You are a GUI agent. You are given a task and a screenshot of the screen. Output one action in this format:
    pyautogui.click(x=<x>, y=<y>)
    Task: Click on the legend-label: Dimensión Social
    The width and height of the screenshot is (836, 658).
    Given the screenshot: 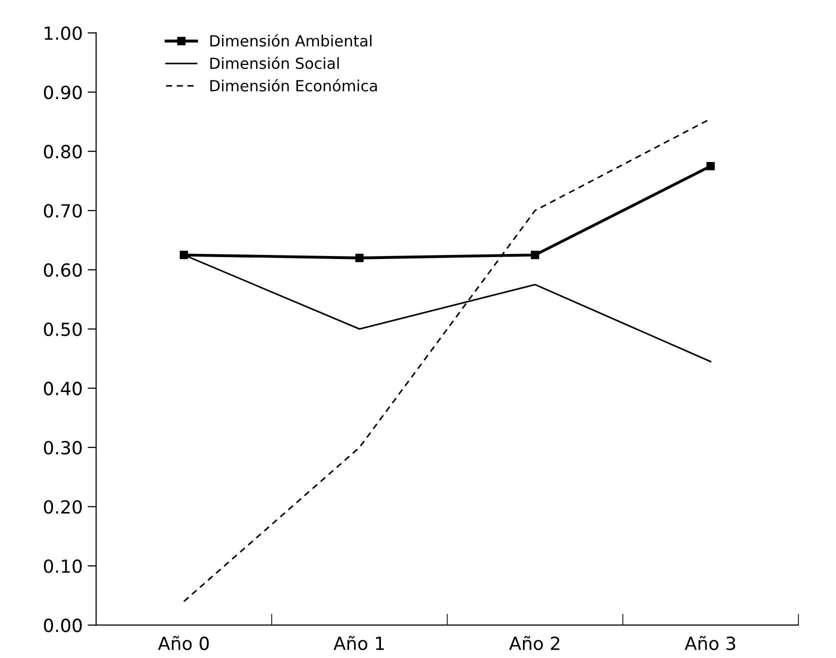 What is the action you would take?
    pyautogui.click(x=274, y=63)
    